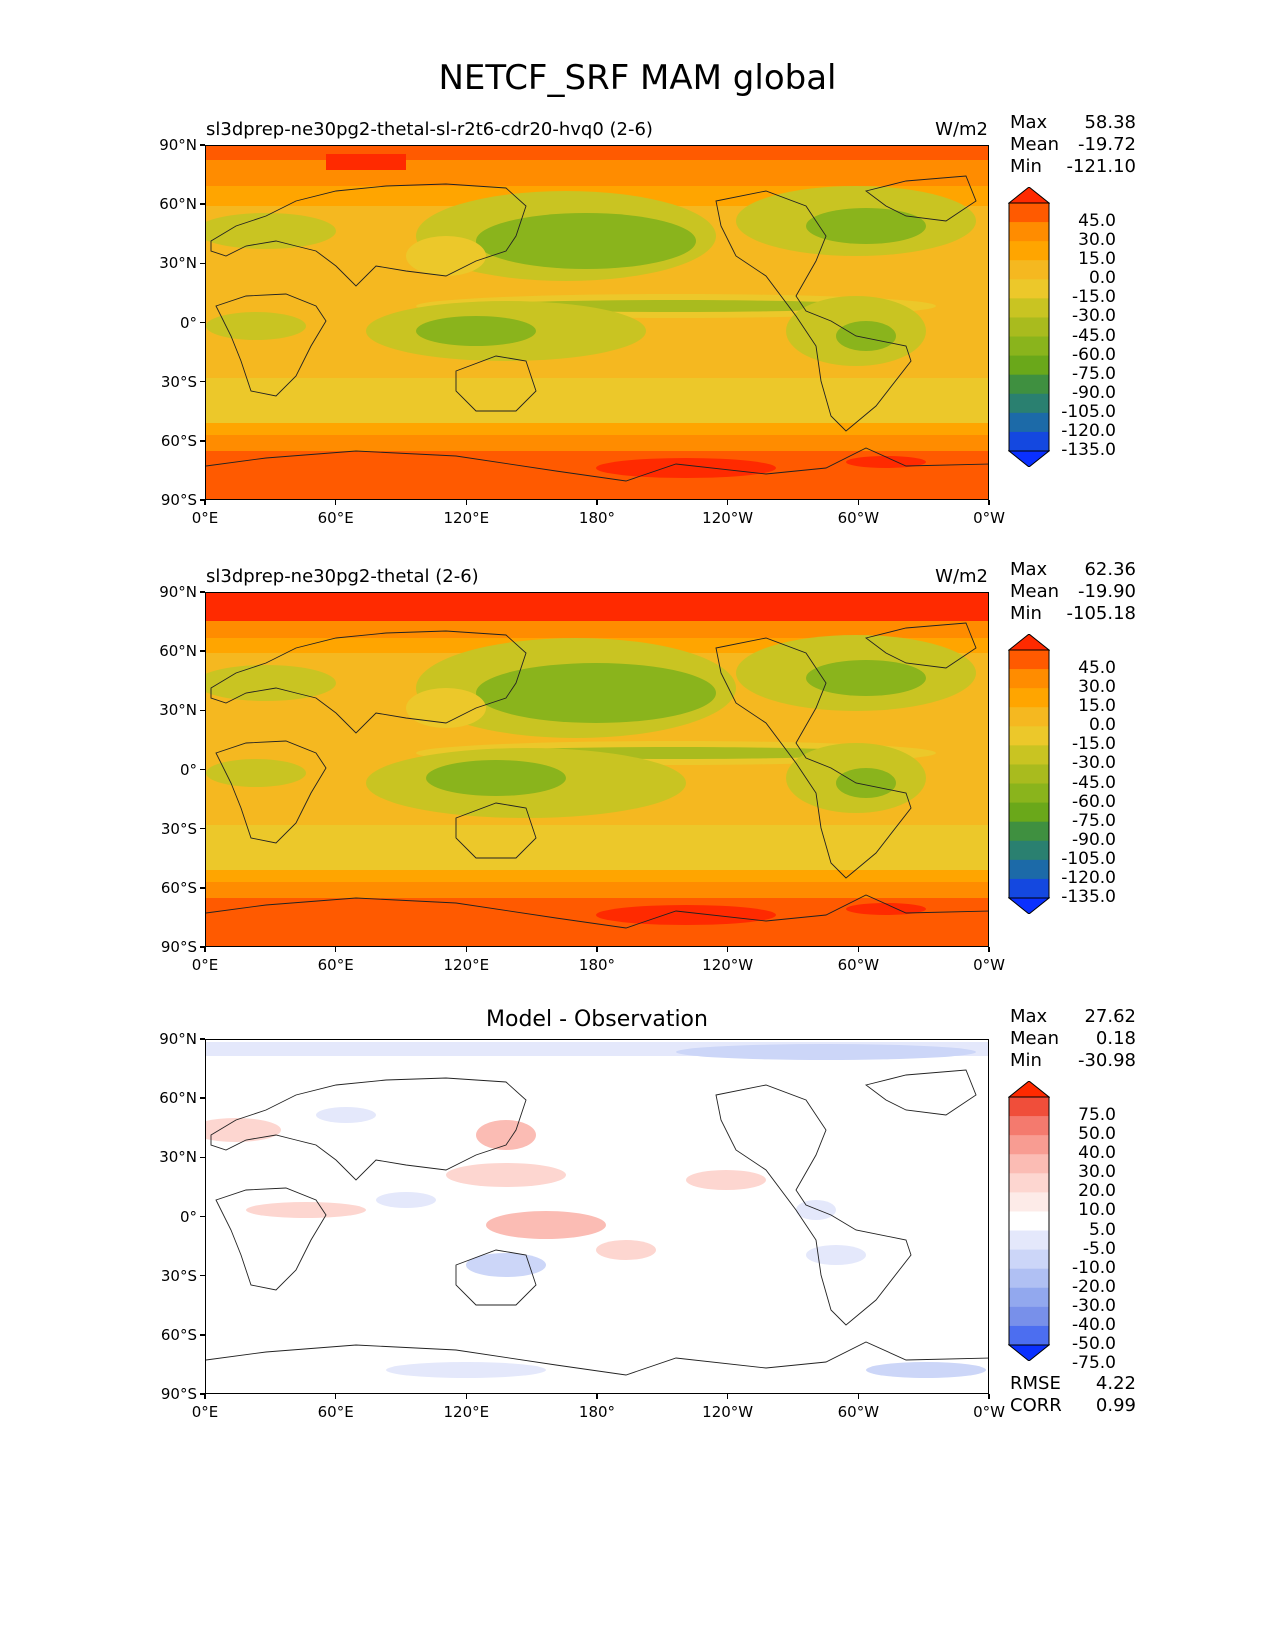 Image resolution: width=1275 pixels, height=1650 pixels. I want to click on panel-2-units: W/m2, so click(961, 576).